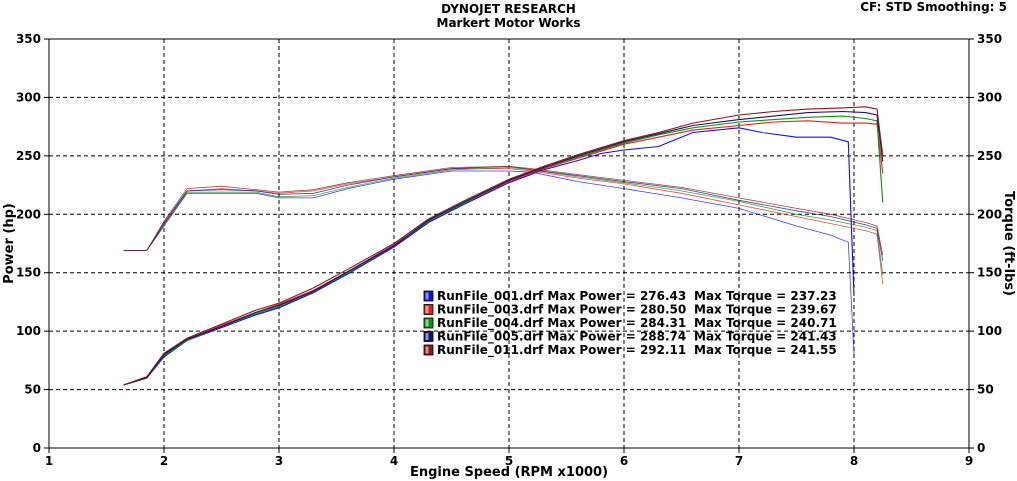 This screenshot has width=1017, height=481. Describe the element at coordinates (509, 461) in the screenshot. I see `x-tick-label: 5` at that location.